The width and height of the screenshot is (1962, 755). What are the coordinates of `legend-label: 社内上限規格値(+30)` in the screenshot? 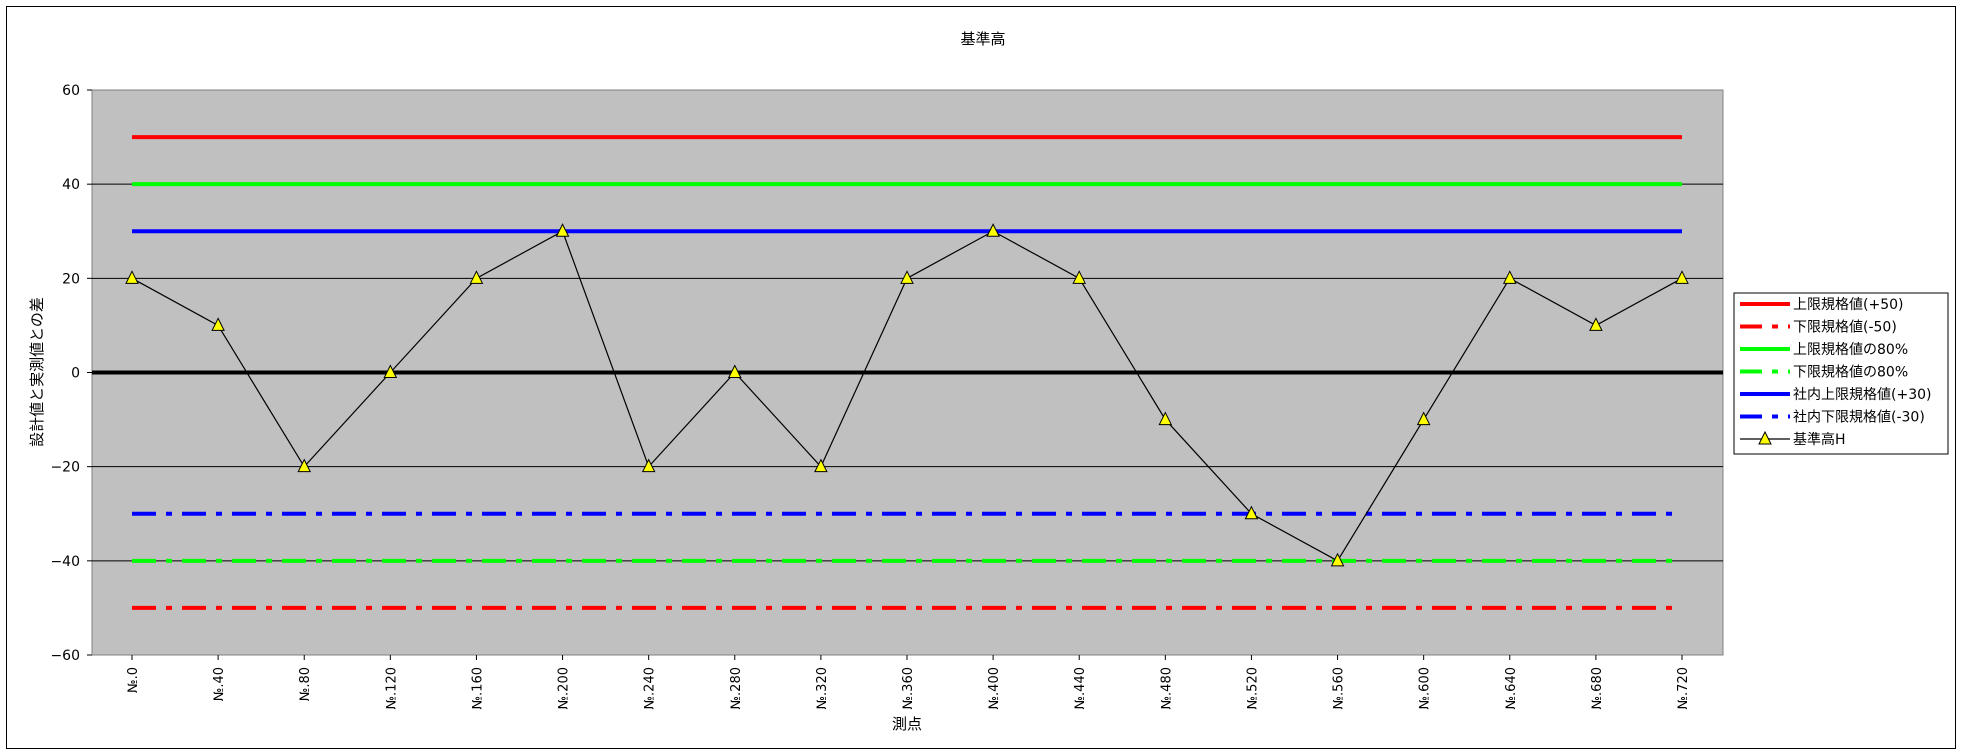 It's located at (1862, 395).